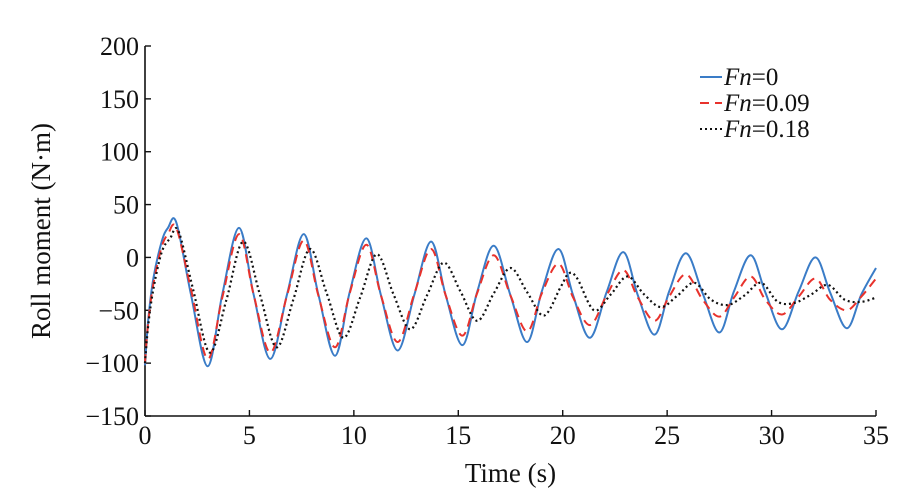  What do you see at coordinates (667, 435) in the screenshot?
I see `x-tick-label: 25` at bounding box center [667, 435].